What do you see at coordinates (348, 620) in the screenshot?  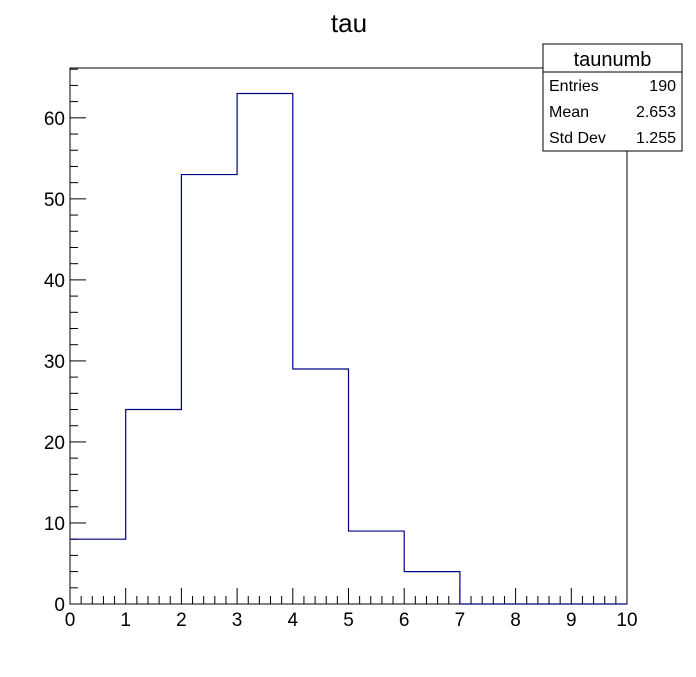 I see `x-tick-label: 5` at bounding box center [348, 620].